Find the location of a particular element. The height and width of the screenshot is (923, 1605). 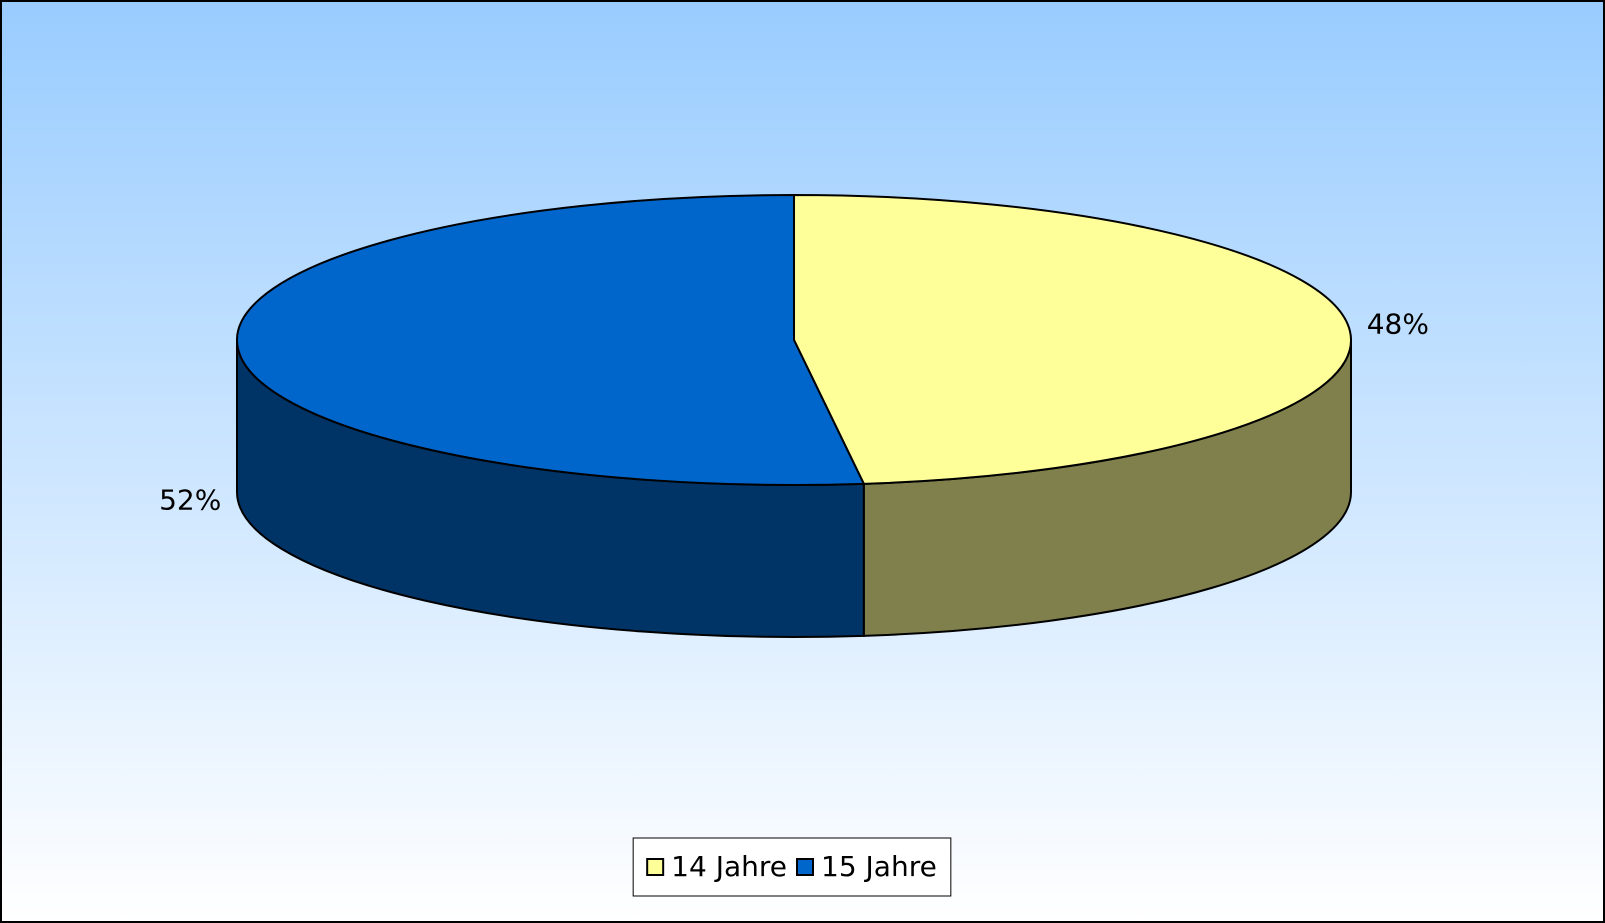

legend-box is located at coordinates (792, 867).